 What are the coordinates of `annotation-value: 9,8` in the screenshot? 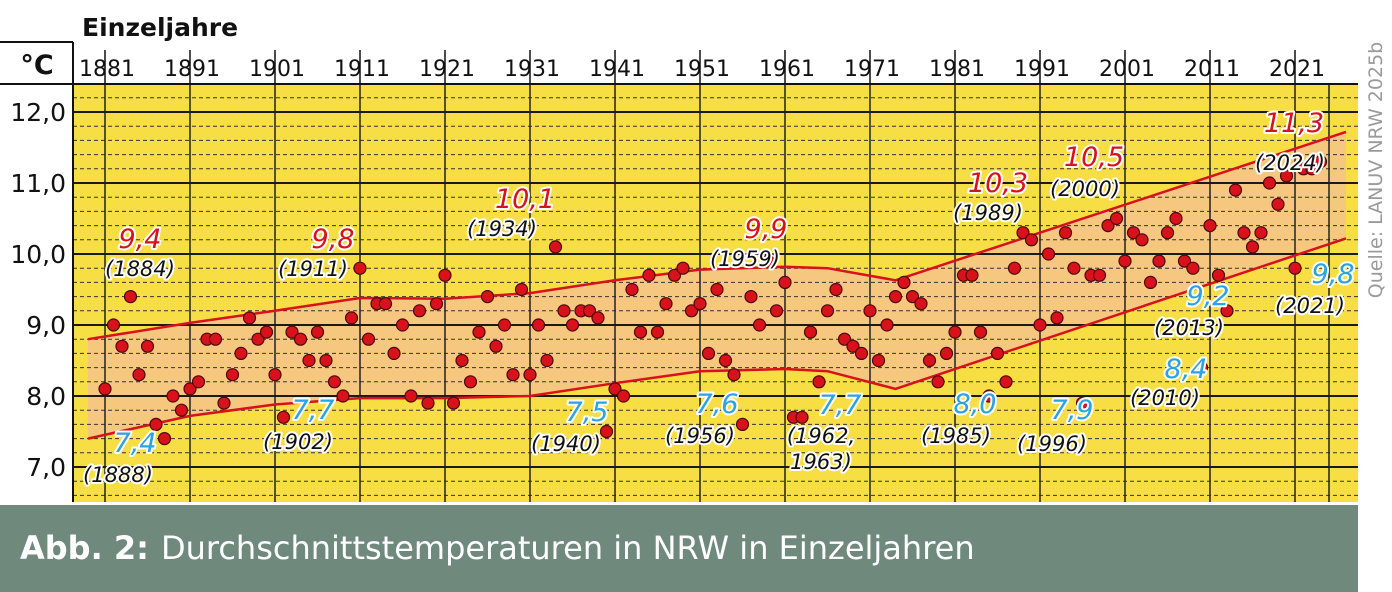 It's located at (1333, 274).